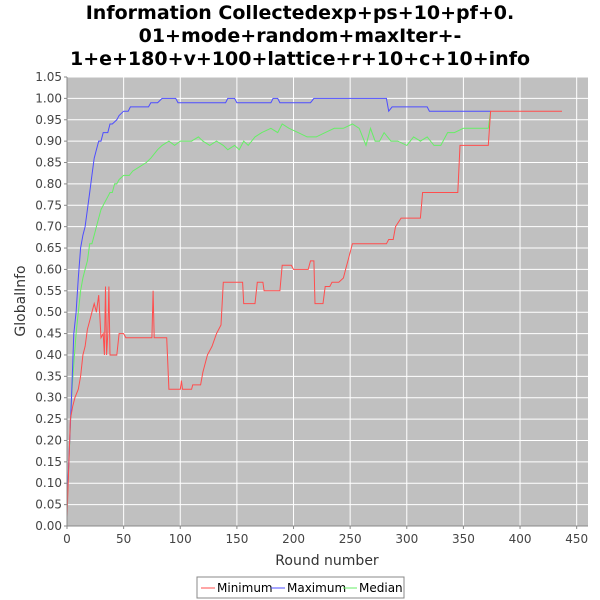  Describe the element at coordinates (48, 483) in the screenshot. I see `y-tick-label: 0.10` at that location.